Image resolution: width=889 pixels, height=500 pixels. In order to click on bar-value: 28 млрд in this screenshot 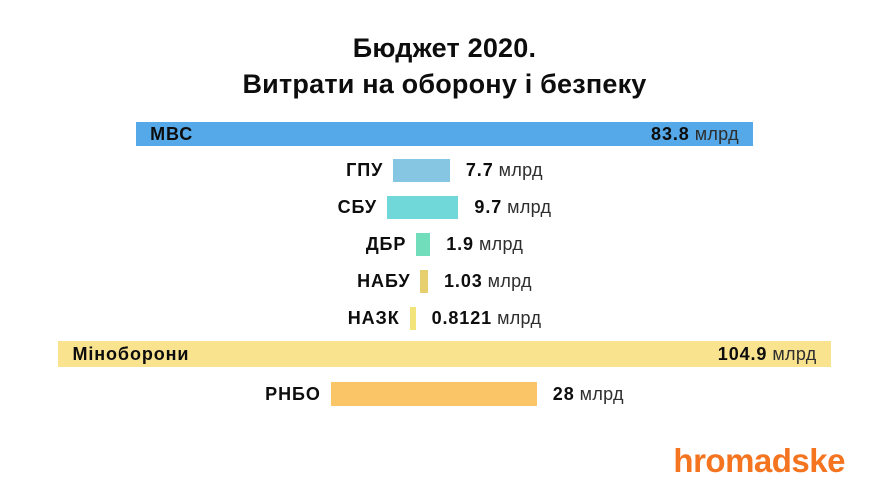, I will do `click(588, 394)`.